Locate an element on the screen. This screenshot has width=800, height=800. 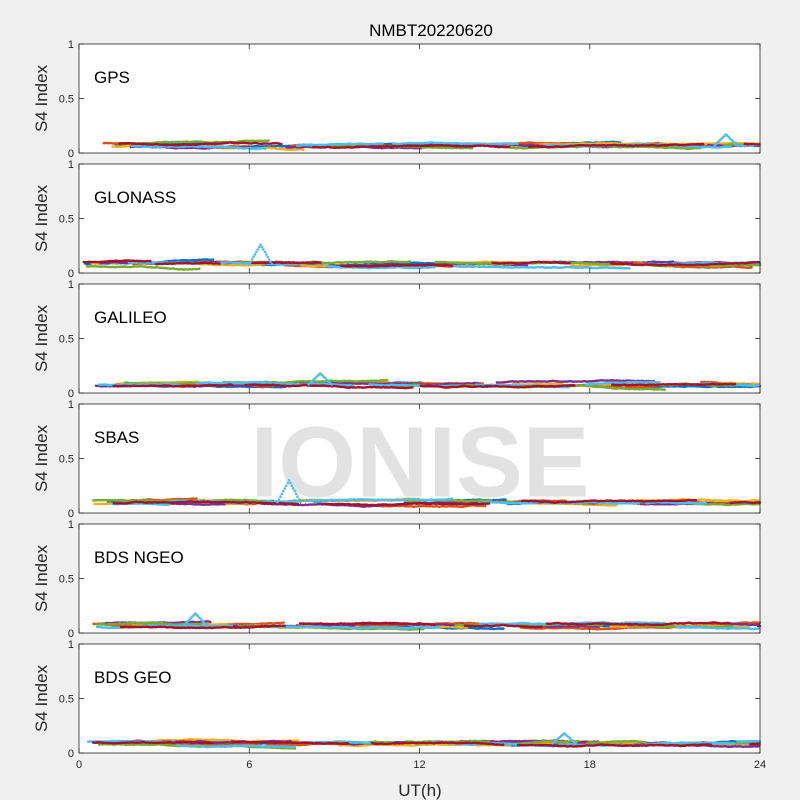
figure-title: NMBT20220620 is located at coordinates (431, 30).